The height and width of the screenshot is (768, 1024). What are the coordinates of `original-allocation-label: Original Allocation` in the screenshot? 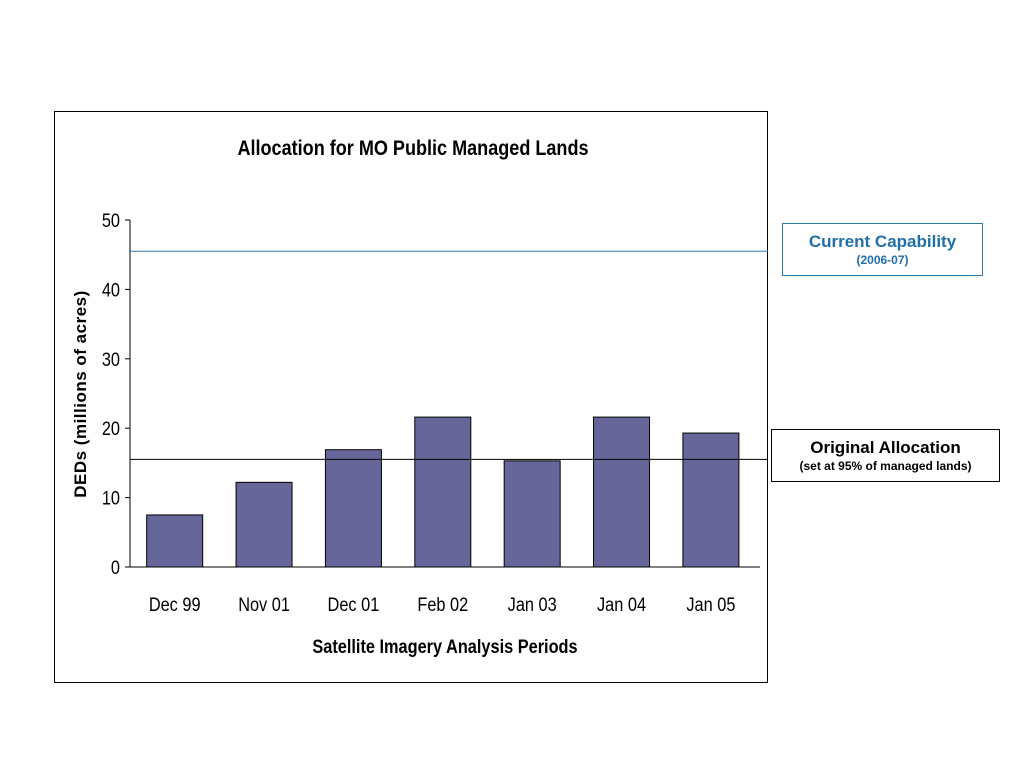 It's located at (885, 447).